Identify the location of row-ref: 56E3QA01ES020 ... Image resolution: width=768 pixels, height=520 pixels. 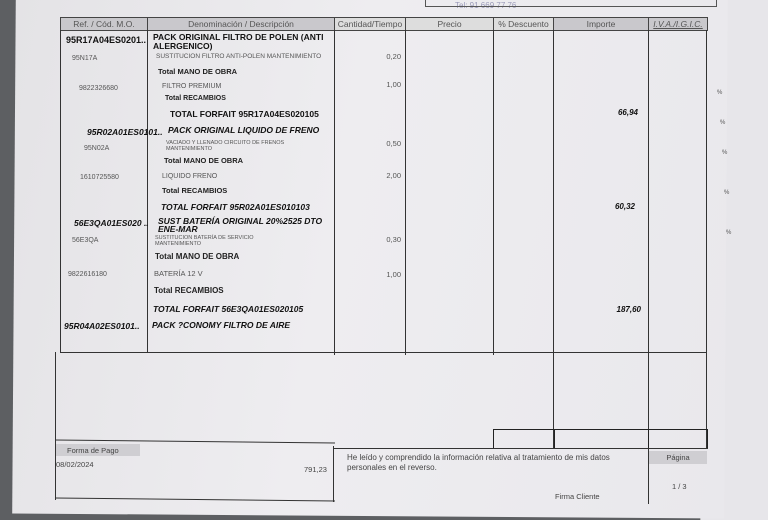
(111, 223).